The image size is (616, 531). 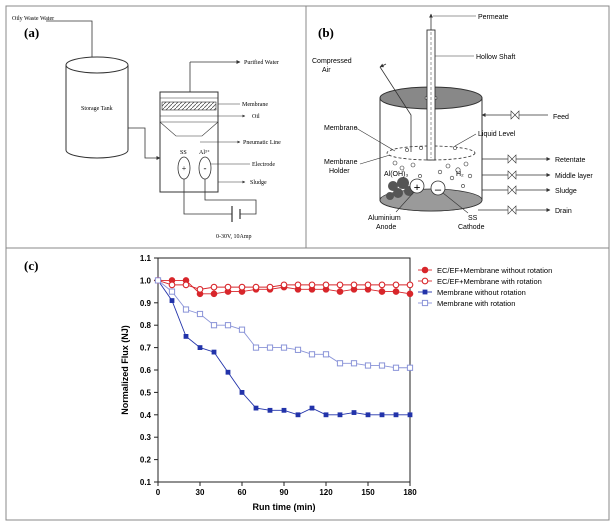 I want to click on y-tick-label: 0.9, so click(x=146, y=303).